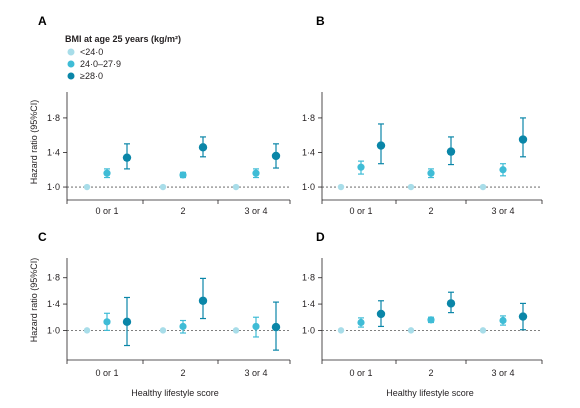 This screenshot has height=408, width=580. What do you see at coordinates (308, 152) in the screenshot?
I see `panel-b-y-tick-label: 1·4` at bounding box center [308, 152].